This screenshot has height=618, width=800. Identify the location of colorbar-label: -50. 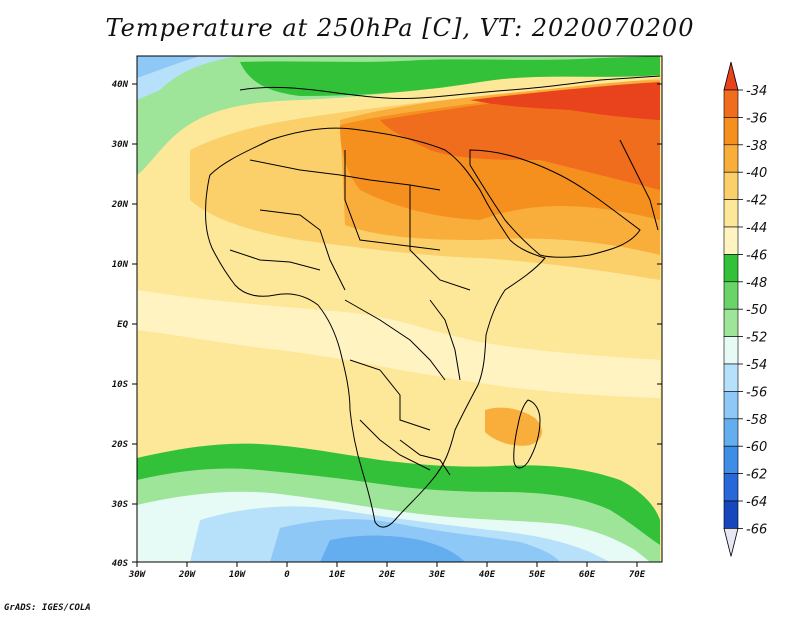
(756, 310).